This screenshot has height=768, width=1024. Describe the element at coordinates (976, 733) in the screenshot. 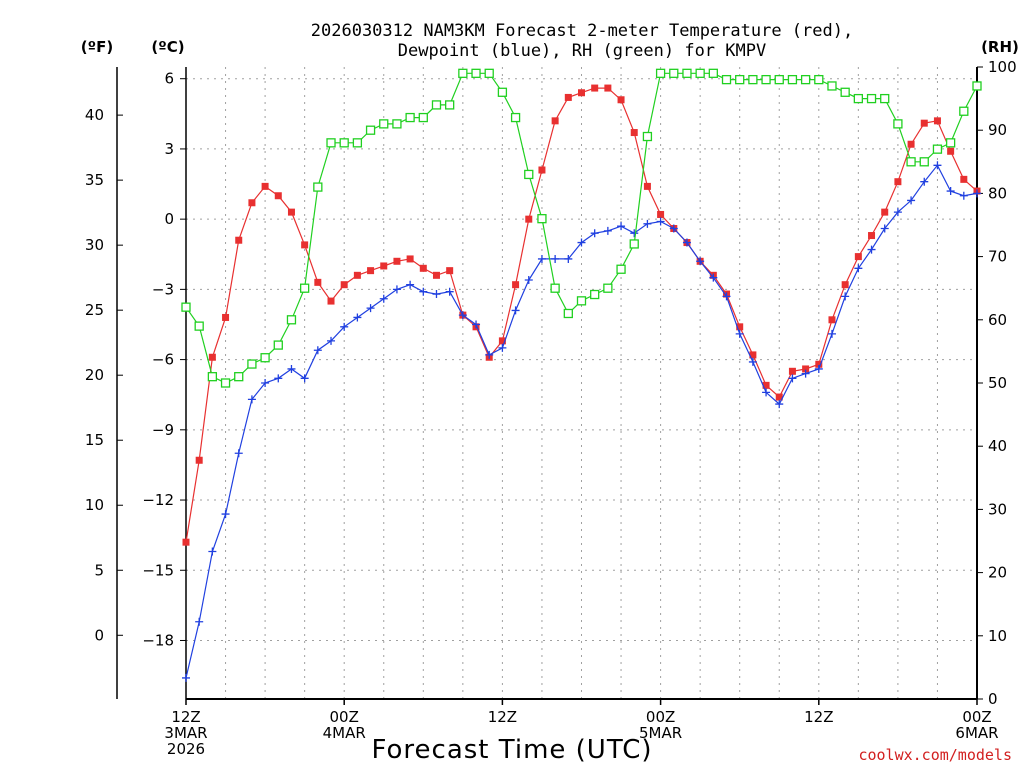

I see `x-tick-label: 6MAR` at that location.